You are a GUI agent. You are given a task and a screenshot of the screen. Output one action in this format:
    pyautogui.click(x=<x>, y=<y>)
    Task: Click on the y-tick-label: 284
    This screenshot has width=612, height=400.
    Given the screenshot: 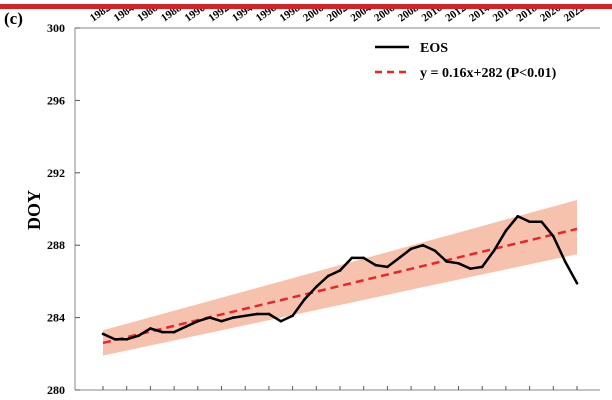 What is the action you would take?
    pyautogui.click(x=56, y=318)
    